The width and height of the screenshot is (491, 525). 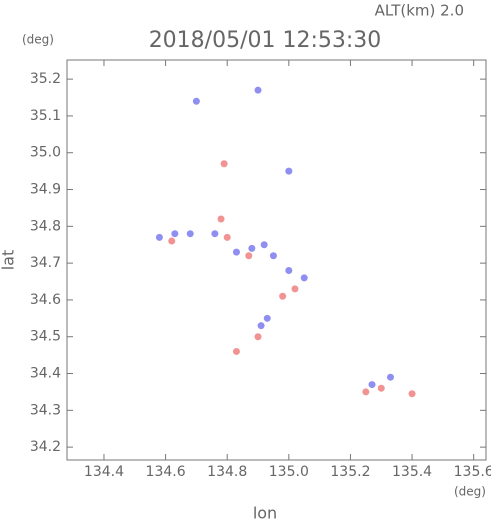 What do you see at coordinates (45, 226) in the screenshot?
I see `y-tick-label: 34.8` at bounding box center [45, 226].